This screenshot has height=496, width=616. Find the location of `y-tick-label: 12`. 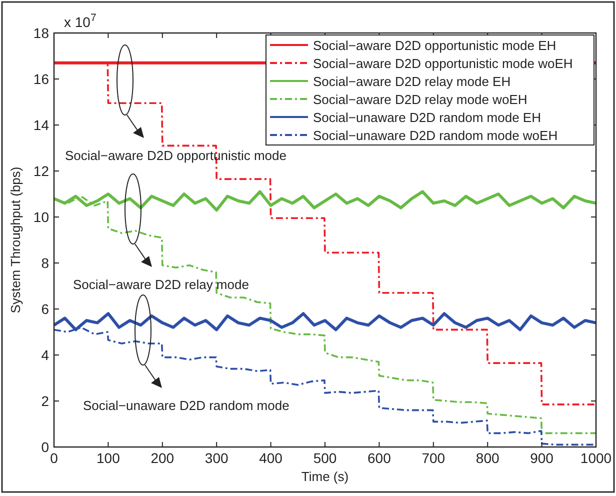

y-tick-label: 12 is located at coordinates (41, 171).